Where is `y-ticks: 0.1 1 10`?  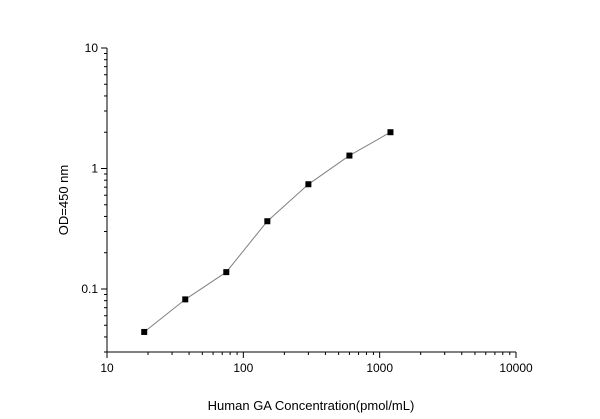
y-ticks: 0.1 1 10 is located at coordinates (94, 197).